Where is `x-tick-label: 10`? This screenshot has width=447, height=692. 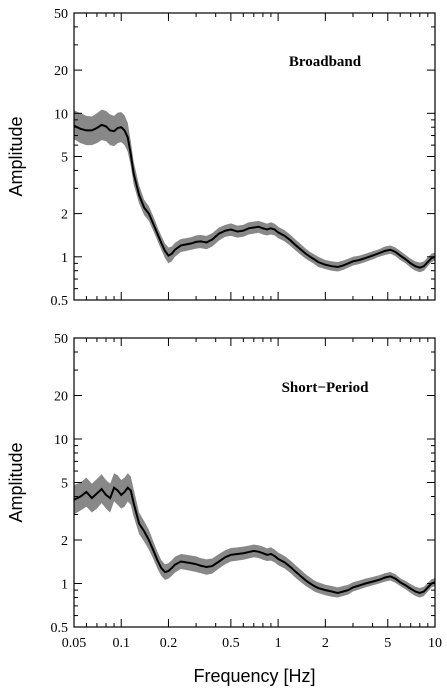
x-tick-label: 10 is located at coordinates (435, 643).